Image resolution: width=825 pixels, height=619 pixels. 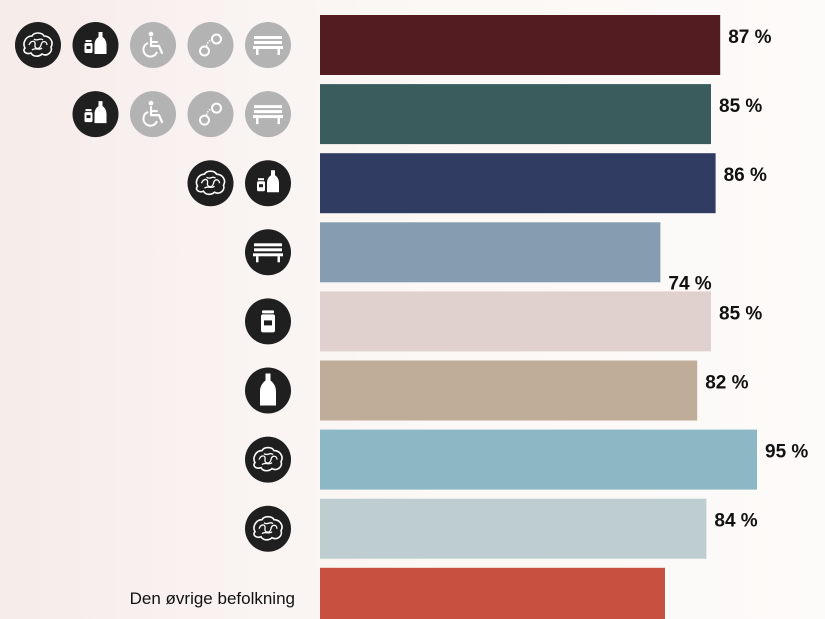 I want to click on bar-value-label-1: 87 %, so click(x=749, y=37).